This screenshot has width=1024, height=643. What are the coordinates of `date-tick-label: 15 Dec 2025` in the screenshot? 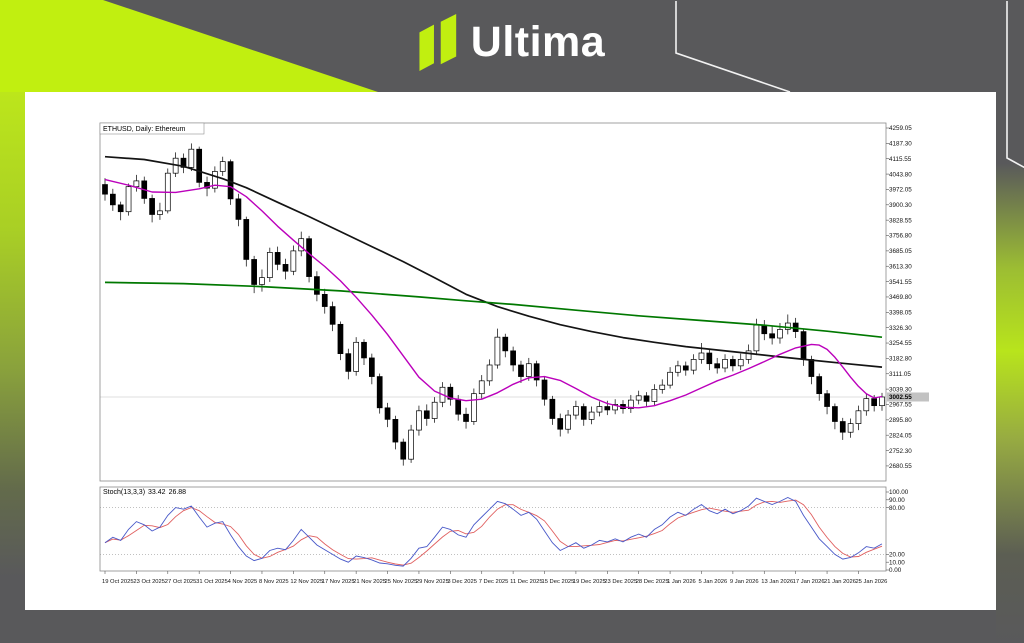 It's located at (558, 582).